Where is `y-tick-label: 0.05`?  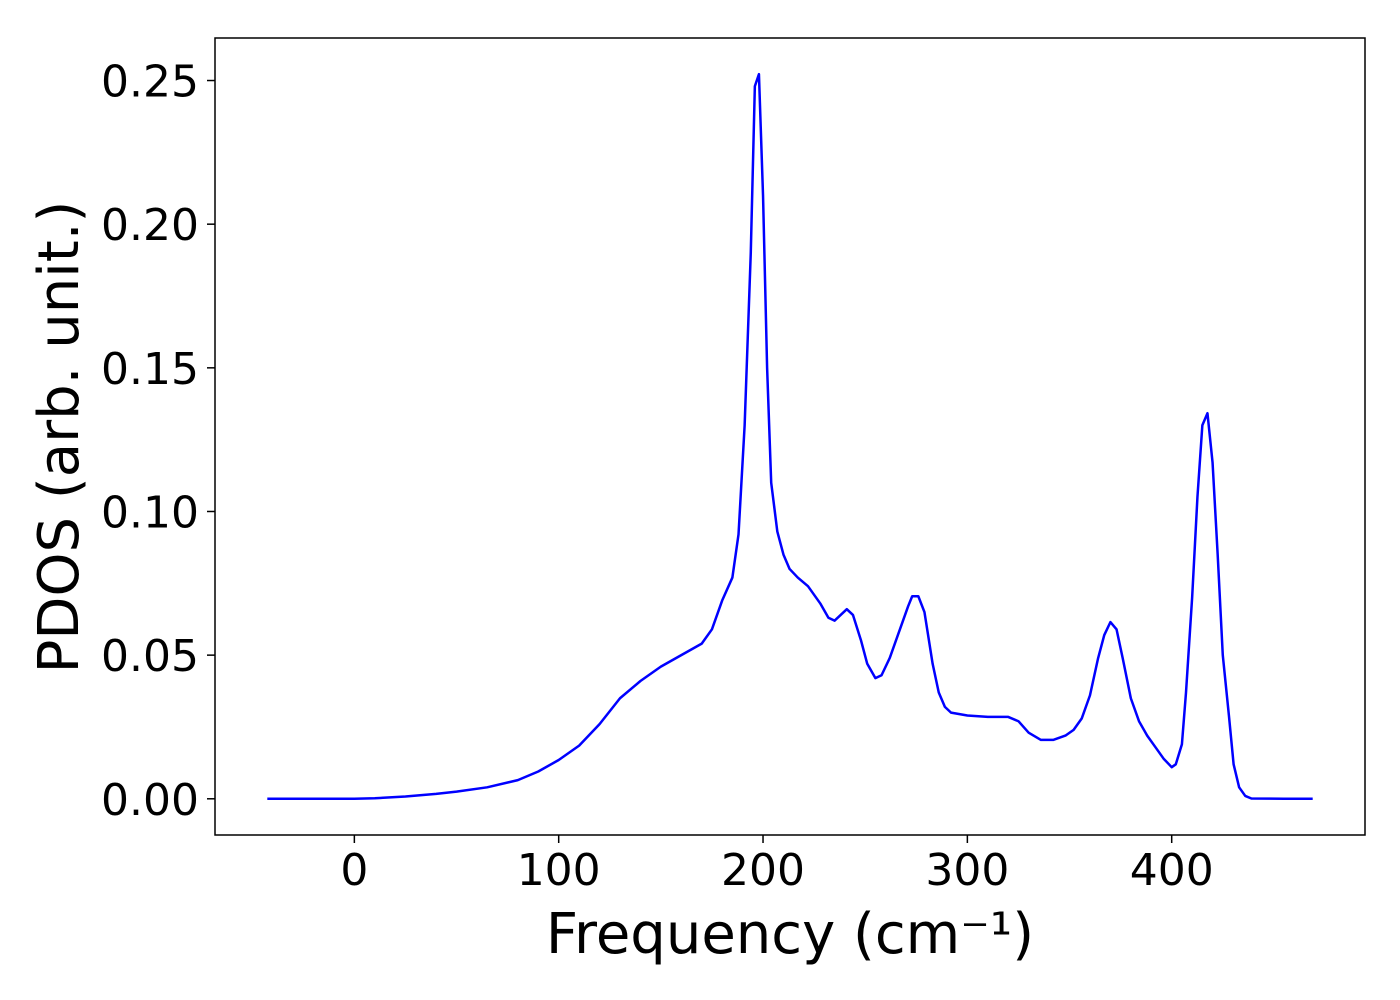
y-tick-label: 0.05 is located at coordinates (150, 656).